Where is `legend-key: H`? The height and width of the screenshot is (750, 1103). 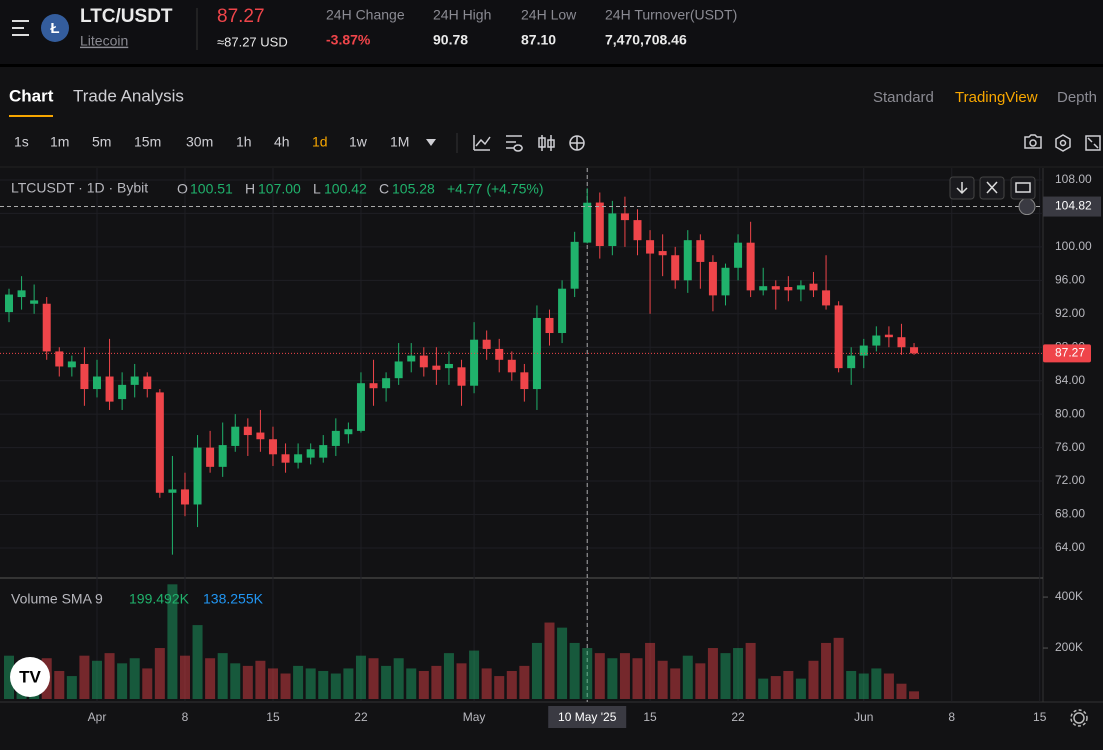 legend-key: H is located at coordinates (250, 189).